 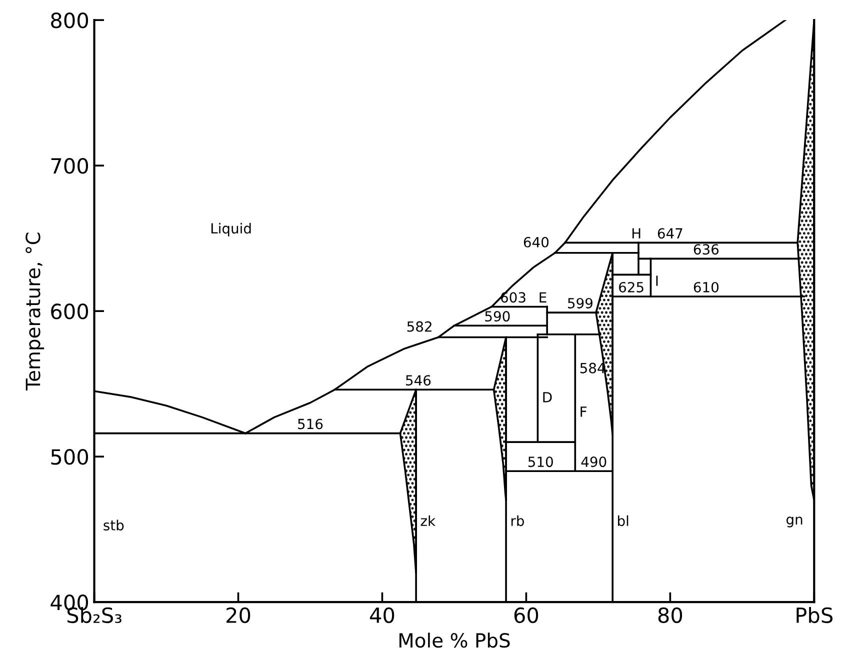 I want to click on annotation: E, so click(x=543, y=297).